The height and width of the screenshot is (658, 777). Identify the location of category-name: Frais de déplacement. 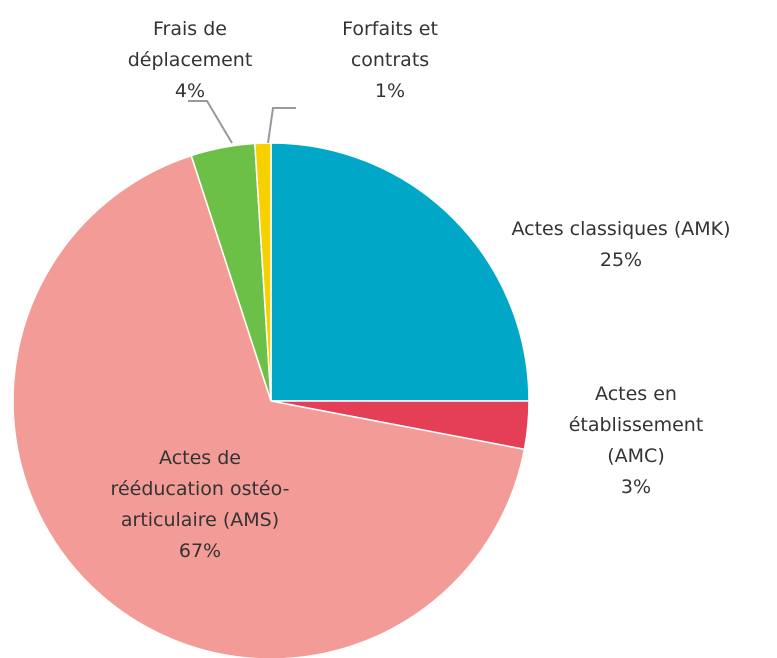
(190, 44).